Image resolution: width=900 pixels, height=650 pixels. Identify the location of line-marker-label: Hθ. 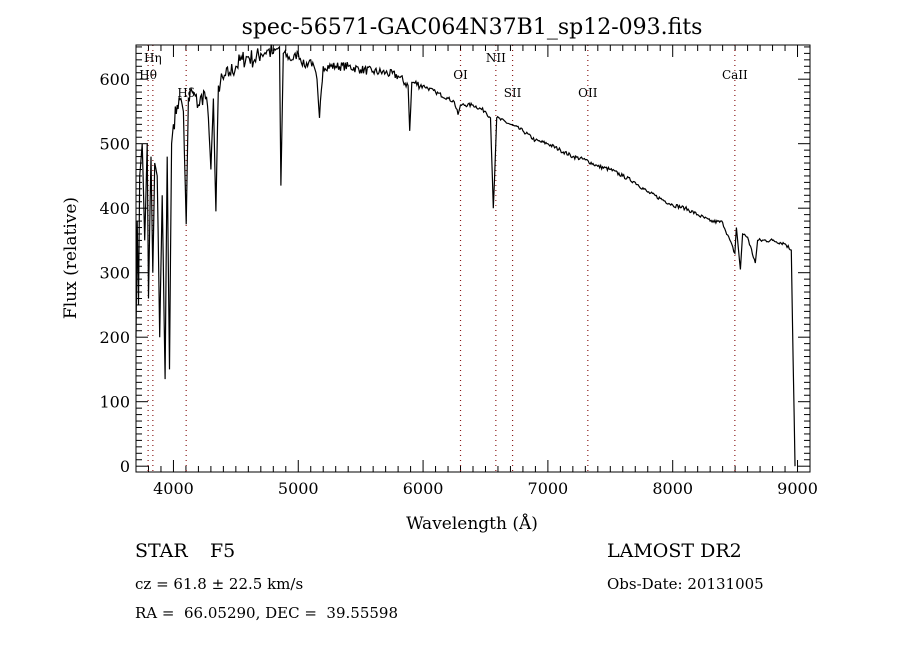
(148, 75).